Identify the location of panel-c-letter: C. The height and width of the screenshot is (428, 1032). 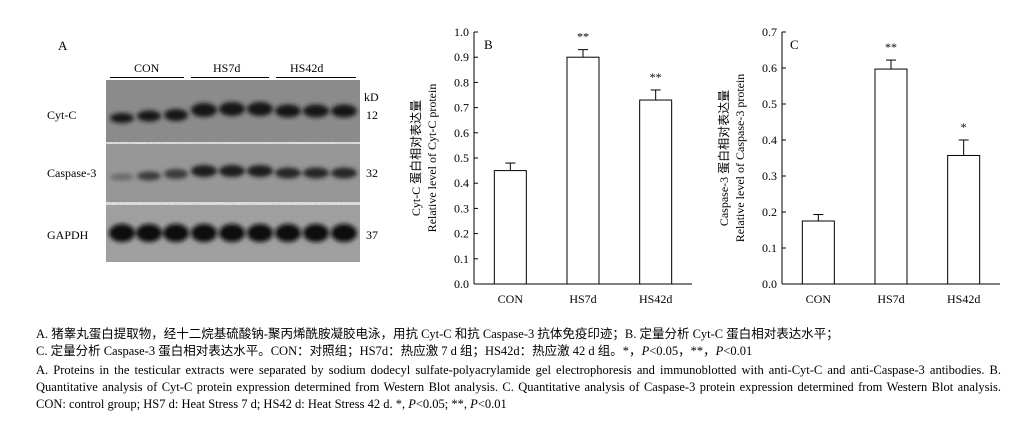
(794, 44).